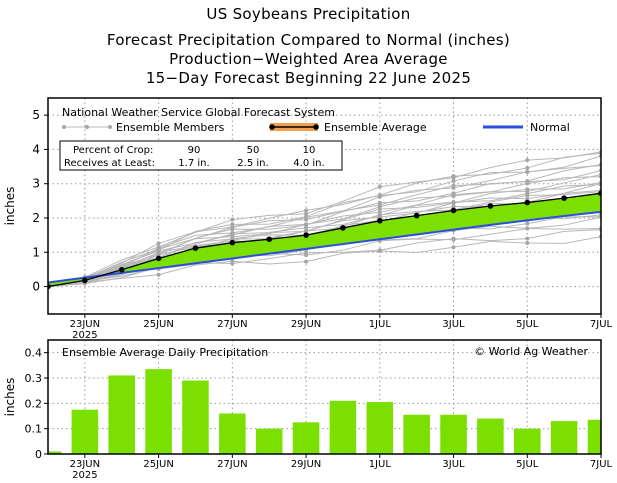  What do you see at coordinates (252, 163) in the screenshot?
I see `crop-amount-value: 2.5 in.` at bounding box center [252, 163].